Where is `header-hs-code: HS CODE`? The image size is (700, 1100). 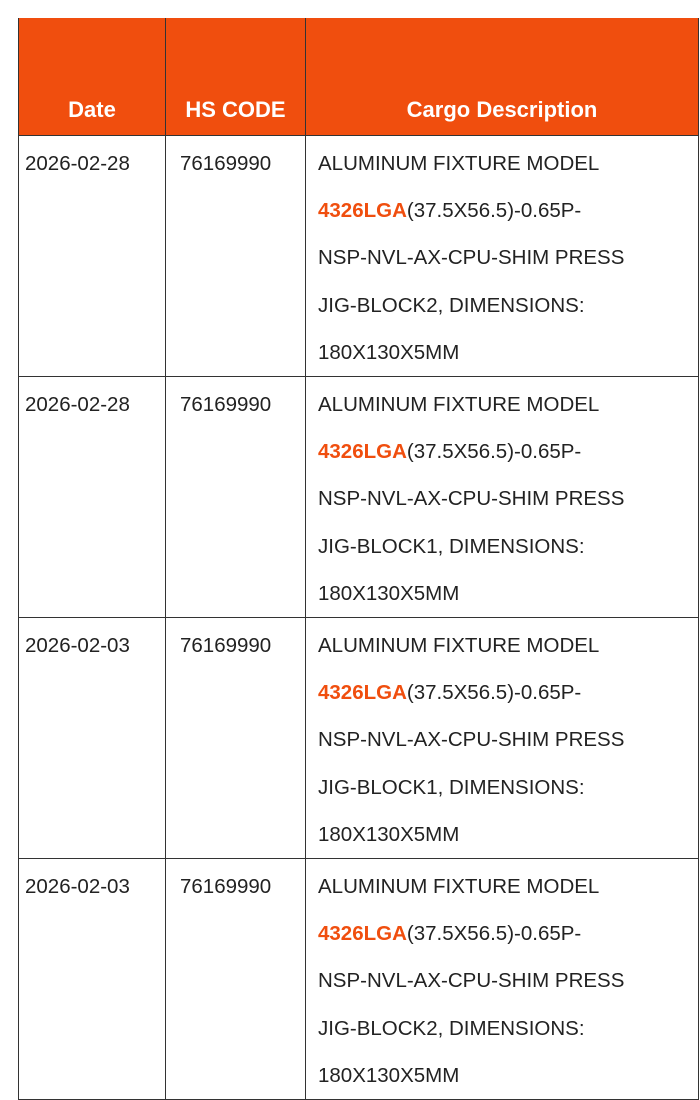
header-hs-code: HS CODE is located at coordinates (235, 77).